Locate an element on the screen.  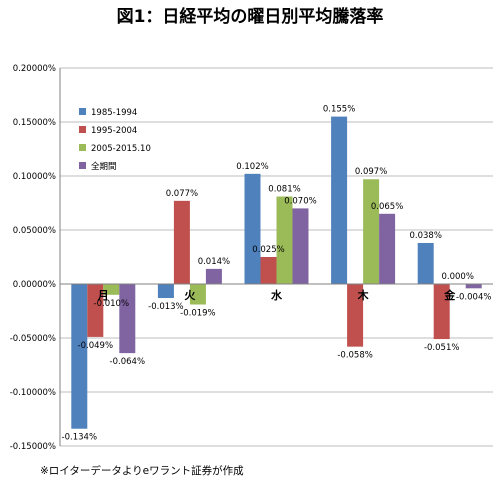
data-label: 0.038% is located at coordinates (425, 236).